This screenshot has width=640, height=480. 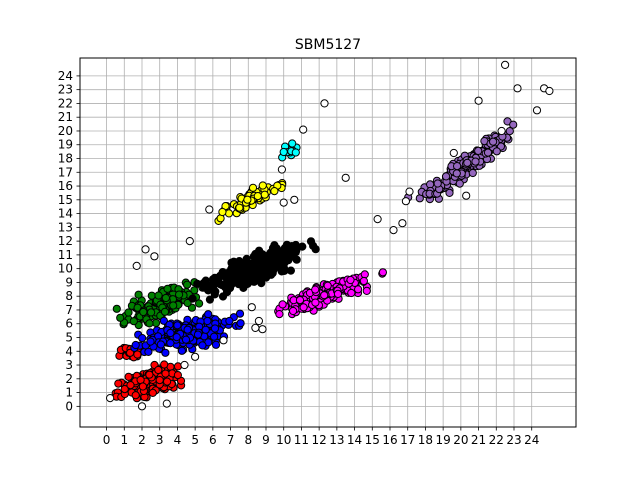 I want to click on y-tick-label: 17, so click(x=65, y=172).